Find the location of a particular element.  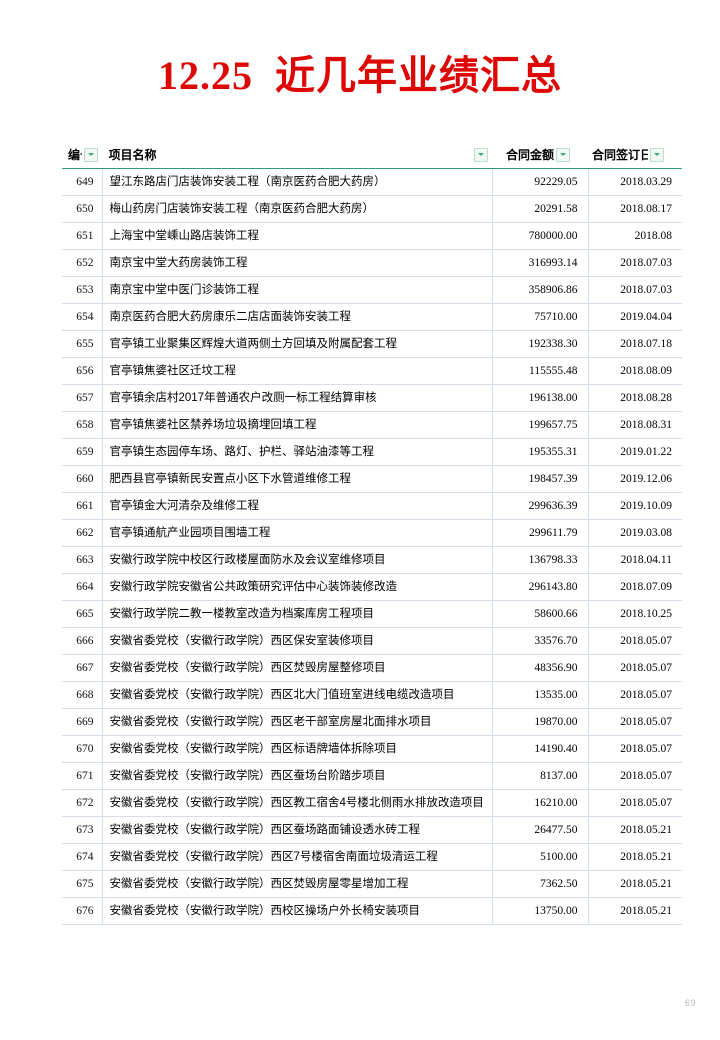

table-row: 651 上海宝中堂嵊山路店装饰工程 780000.00 2018.08 is located at coordinates (372, 236).